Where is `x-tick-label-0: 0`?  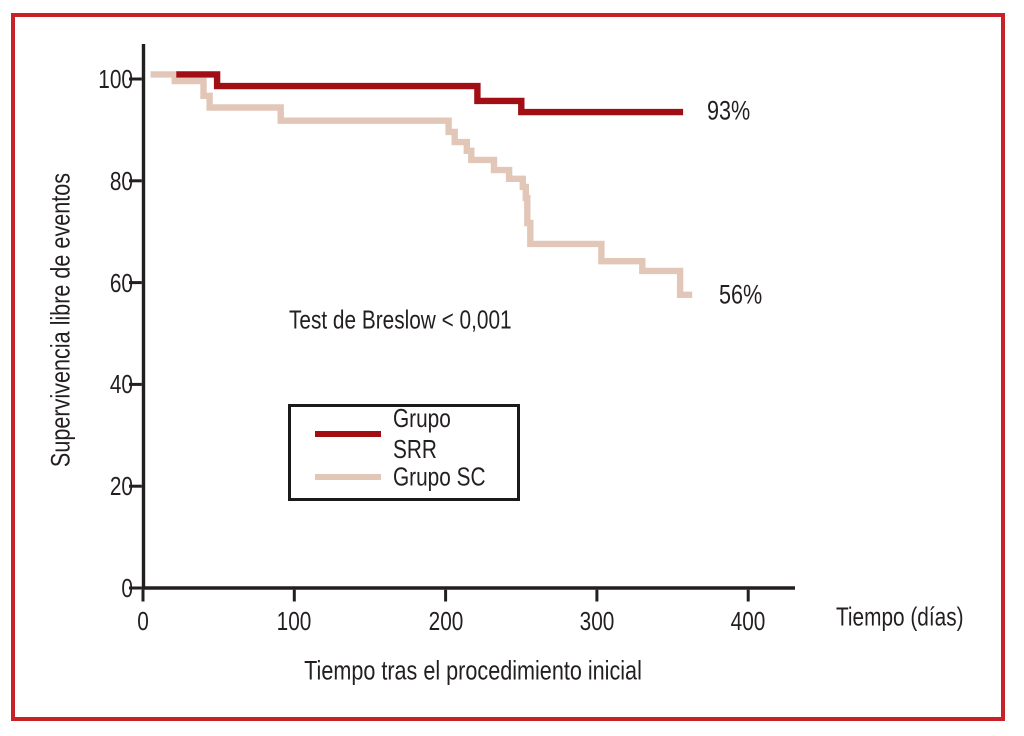 x-tick-label-0: 0 is located at coordinates (143, 621).